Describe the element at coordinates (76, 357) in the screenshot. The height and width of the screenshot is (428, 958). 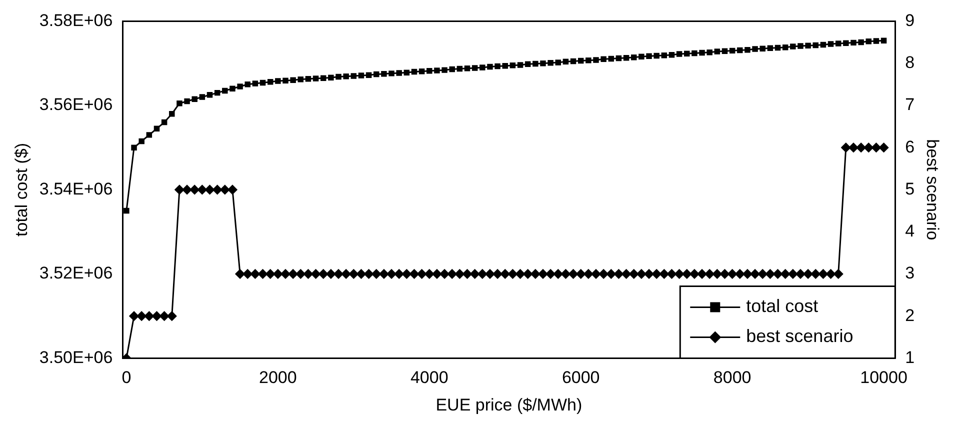
I see `y-tick-label: 3.50E+06` at that location.